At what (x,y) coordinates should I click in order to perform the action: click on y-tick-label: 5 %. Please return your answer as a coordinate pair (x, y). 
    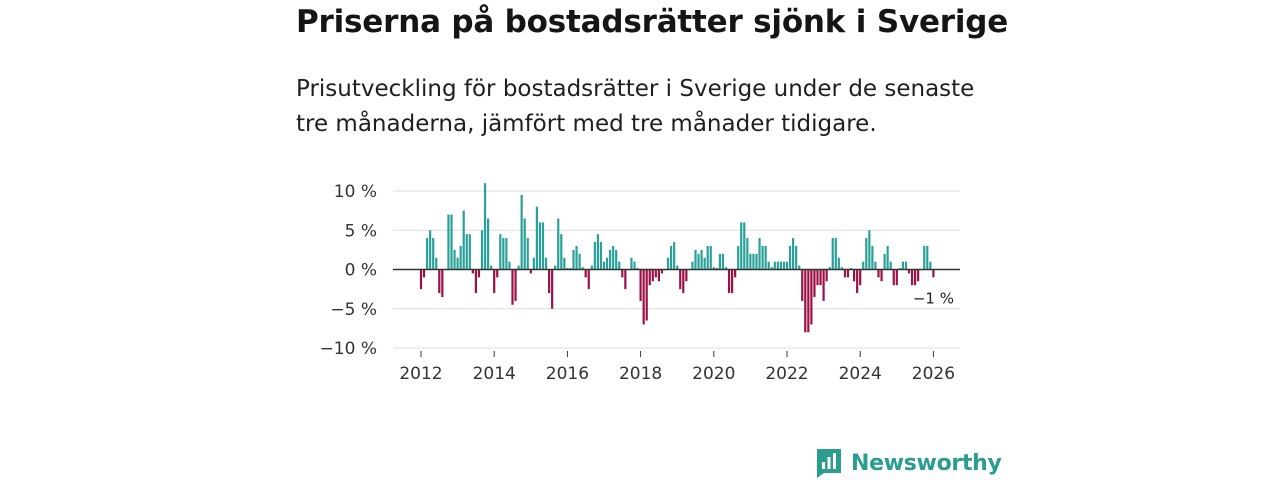
    Looking at the image, I should click on (361, 231).